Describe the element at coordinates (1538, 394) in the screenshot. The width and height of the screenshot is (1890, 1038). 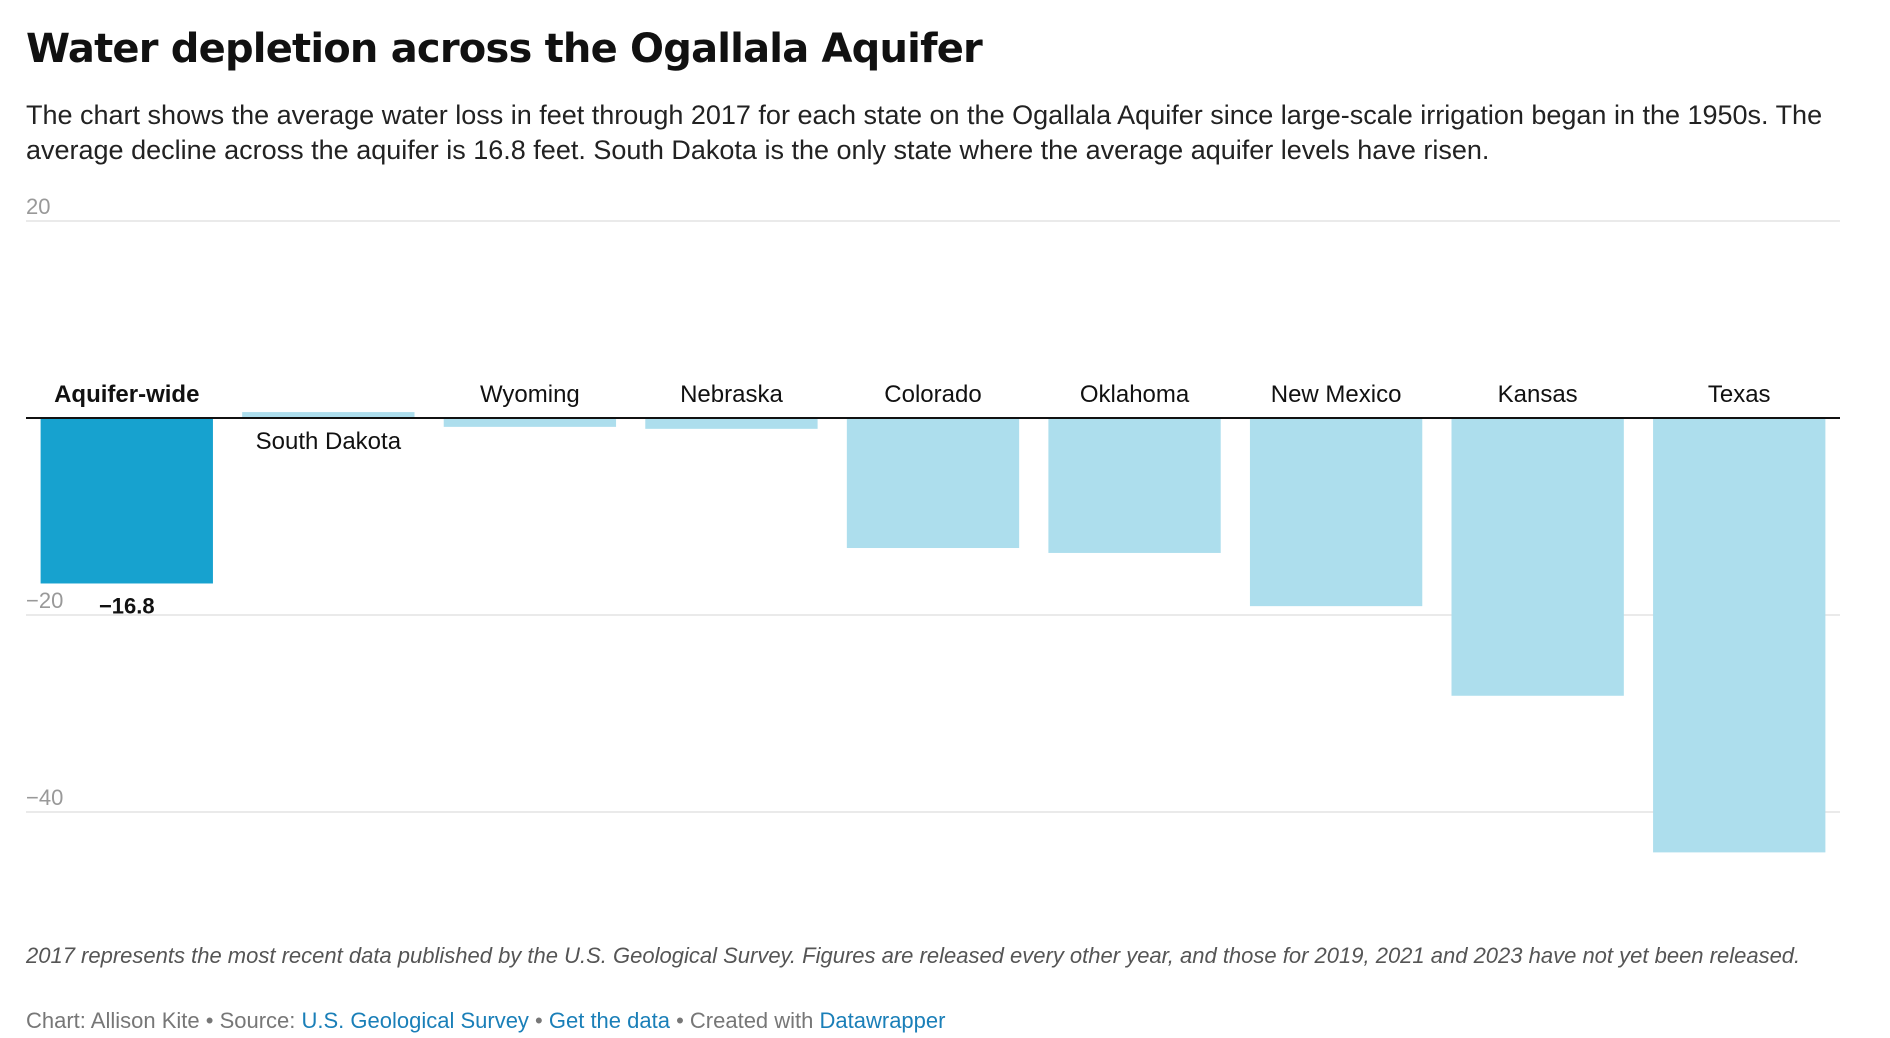
I see `category-label: Kansas` at that location.